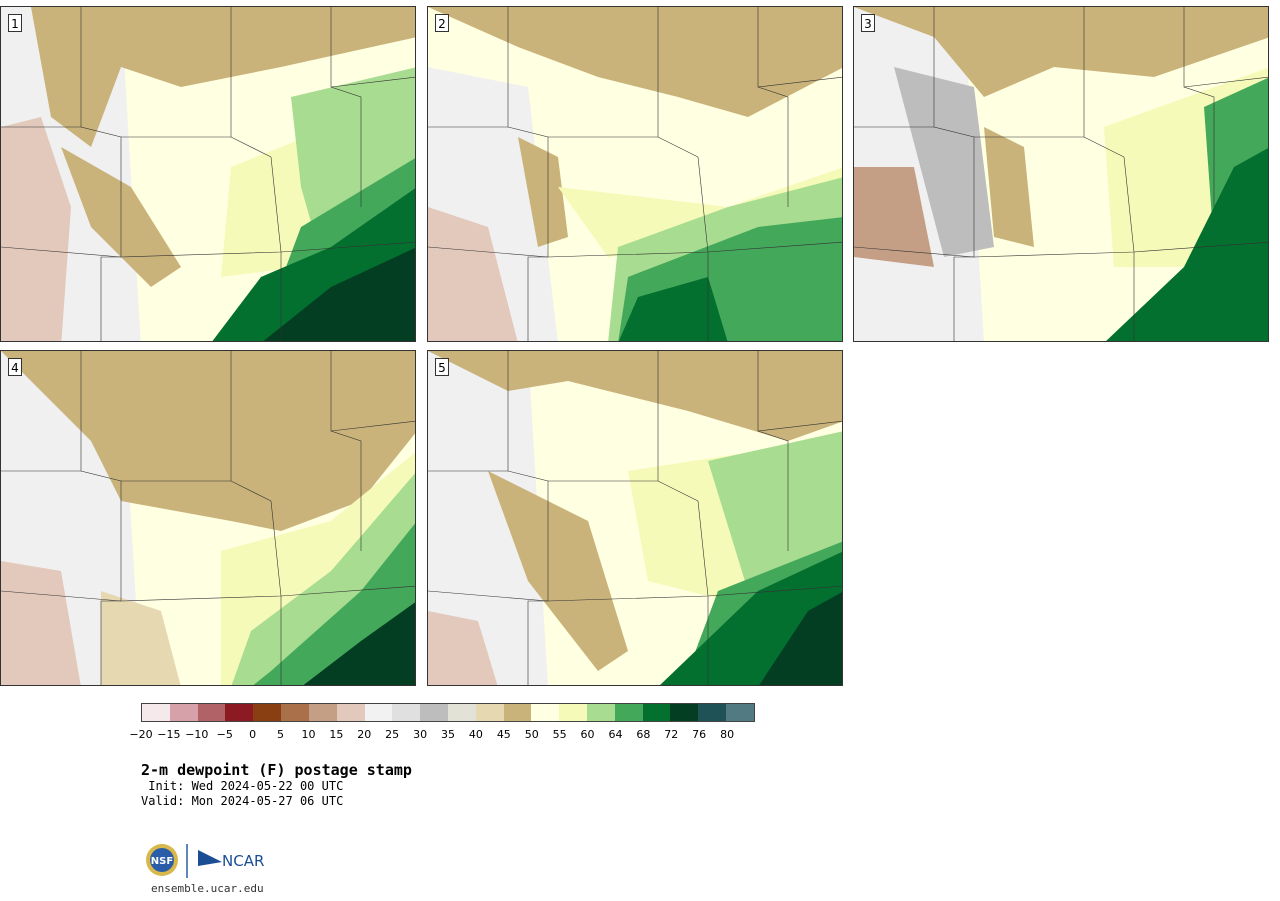  What do you see at coordinates (699, 734) in the screenshot?
I see `colorbar-tick-label: 76` at bounding box center [699, 734].